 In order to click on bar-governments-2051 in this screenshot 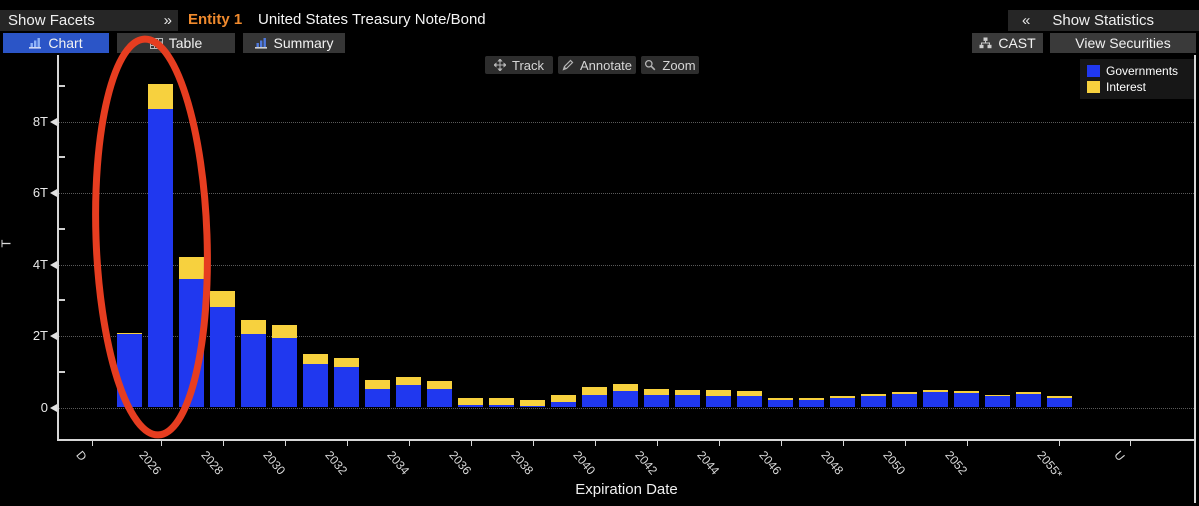, I will do `click(935, 399)`.